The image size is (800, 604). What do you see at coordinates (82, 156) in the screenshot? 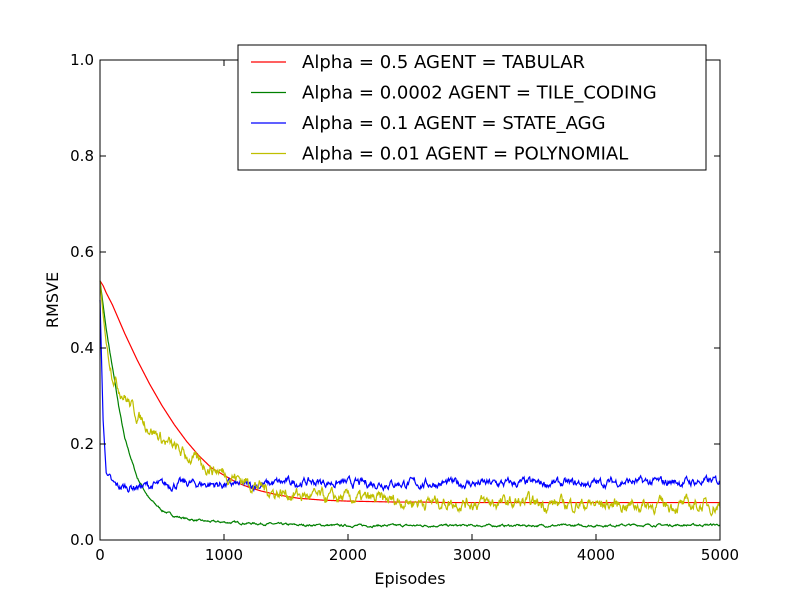
I see `y-tick-label: 0.8` at bounding box center [82, 156].